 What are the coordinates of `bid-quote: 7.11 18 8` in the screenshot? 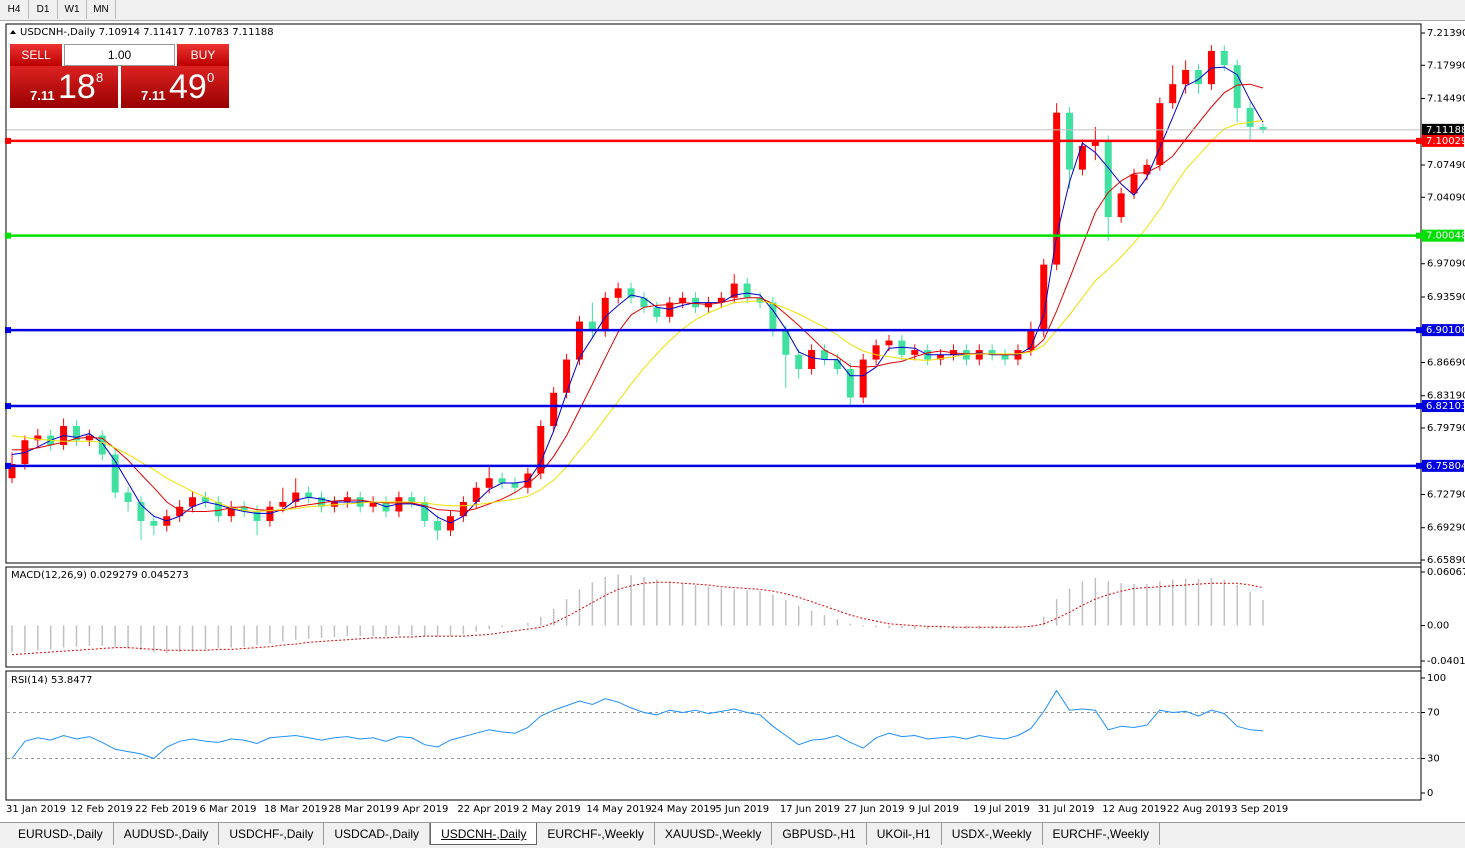 It's located at (64, 87).